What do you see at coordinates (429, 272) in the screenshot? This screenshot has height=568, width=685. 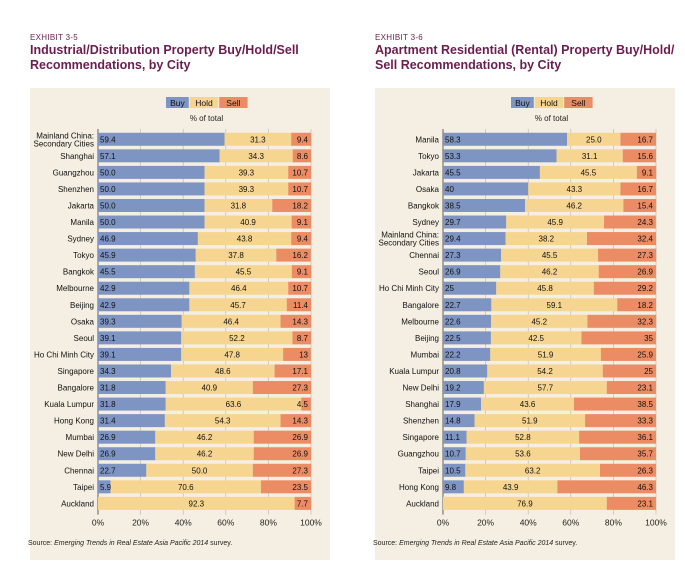 I see `category-label: Seoul` at bounding box center [429, 272].